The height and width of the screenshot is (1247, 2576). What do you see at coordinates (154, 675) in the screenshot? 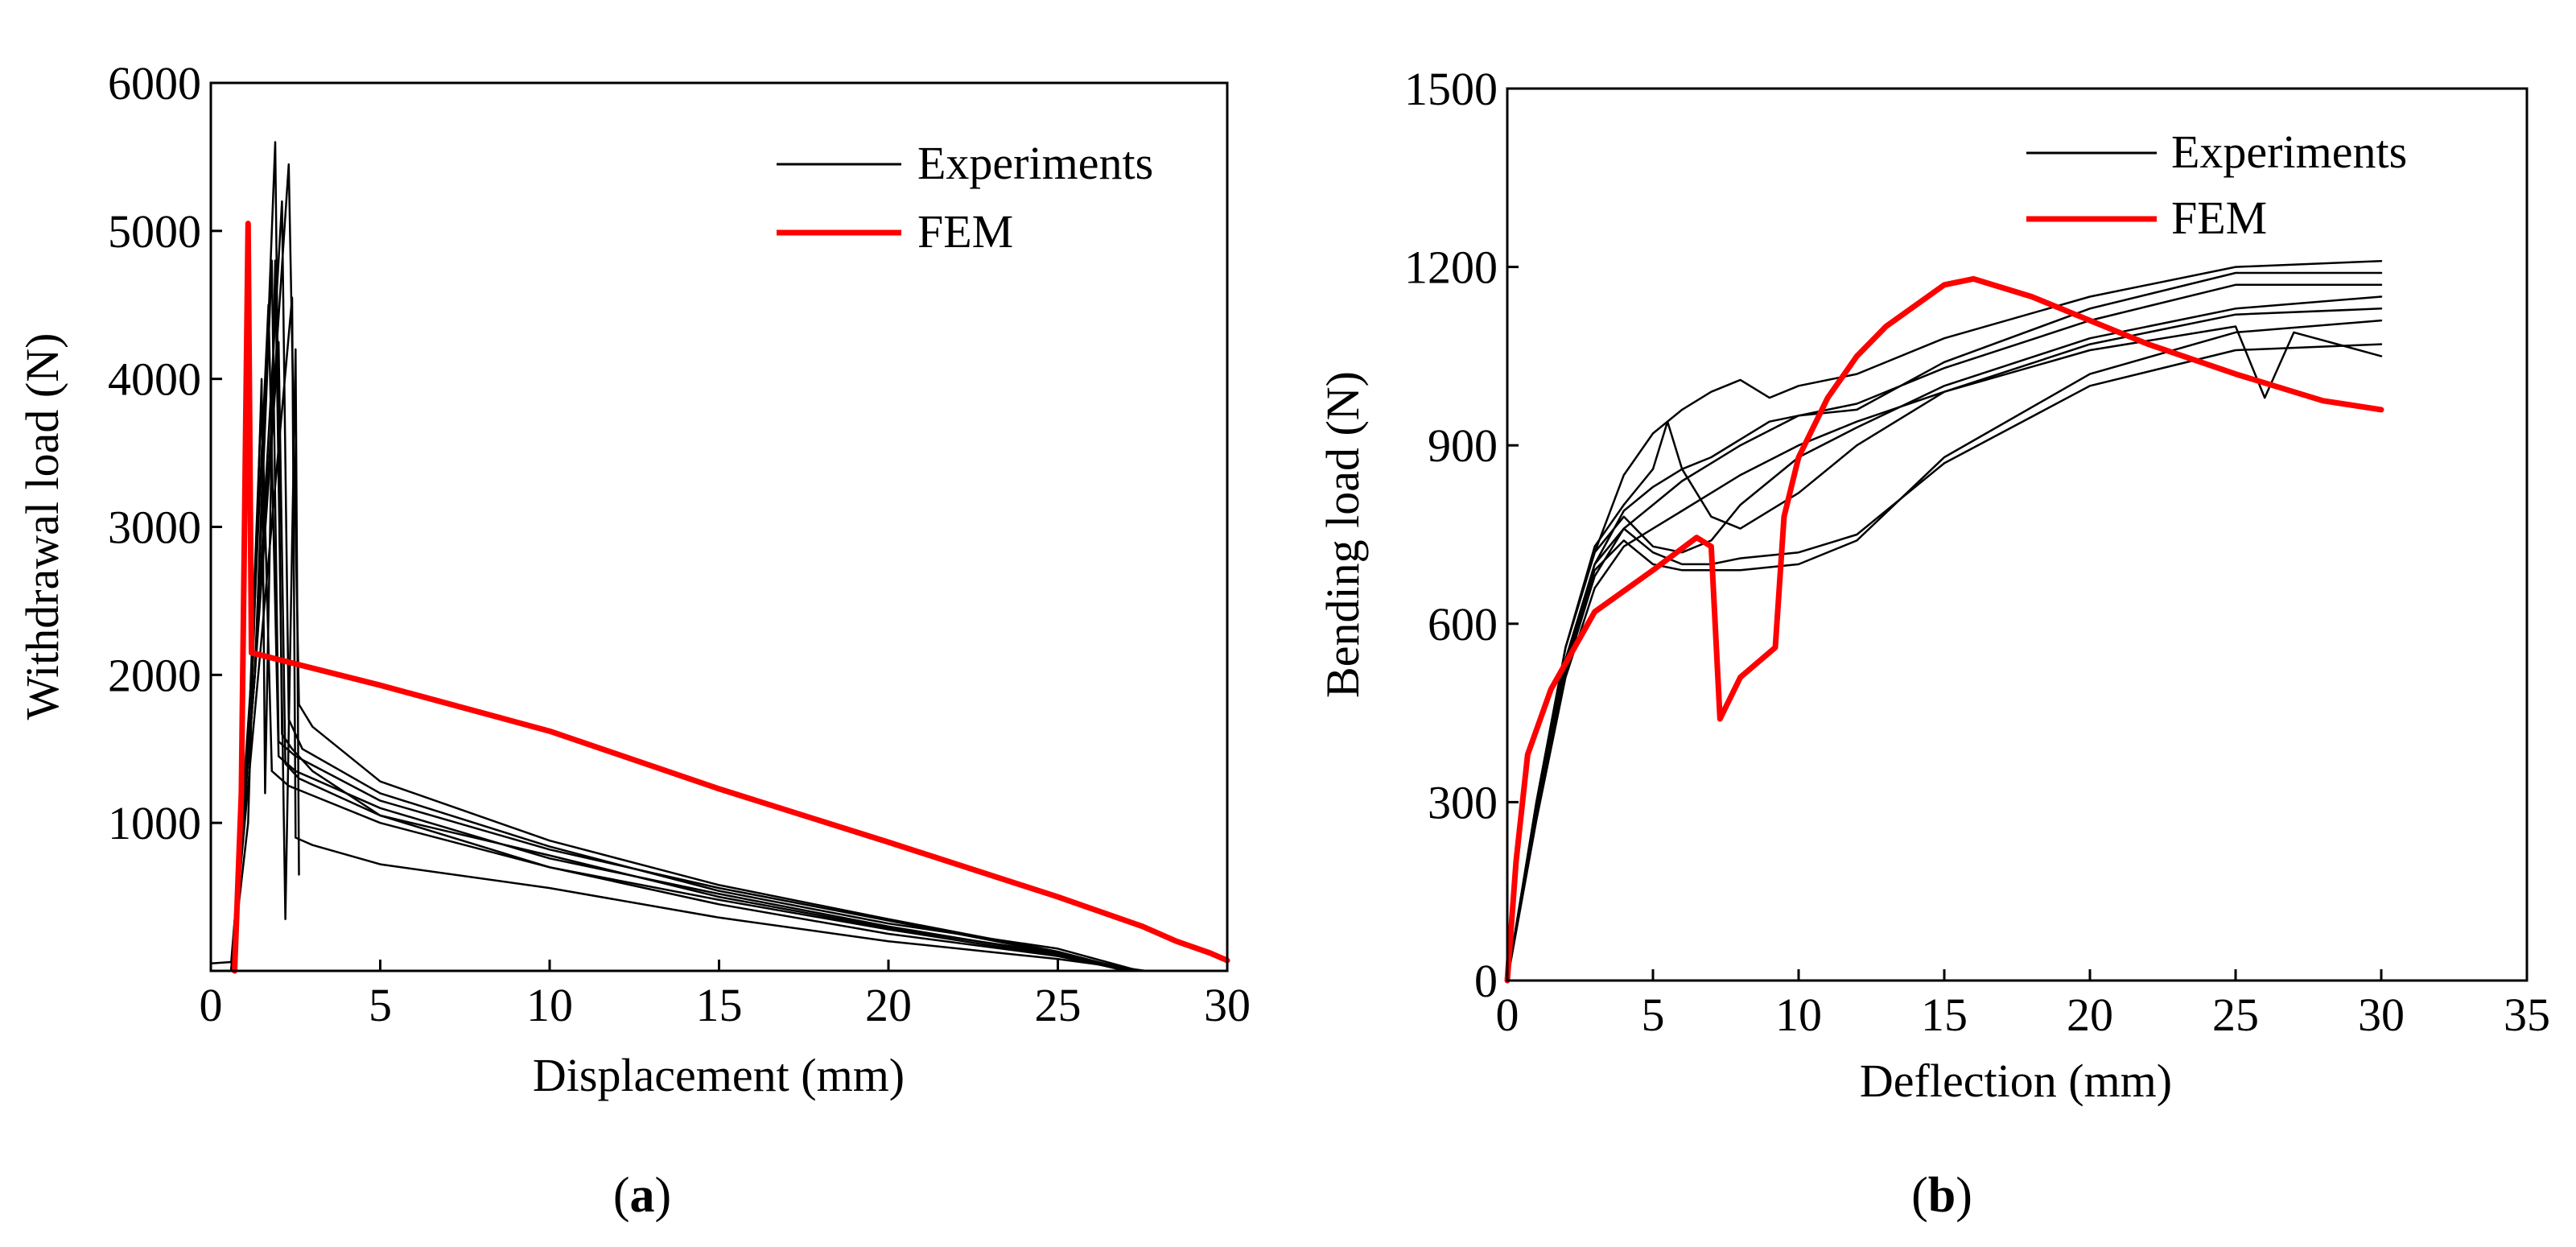
I see `panel-a-y-tick-label: 2000` at bounding box center [154, 675].